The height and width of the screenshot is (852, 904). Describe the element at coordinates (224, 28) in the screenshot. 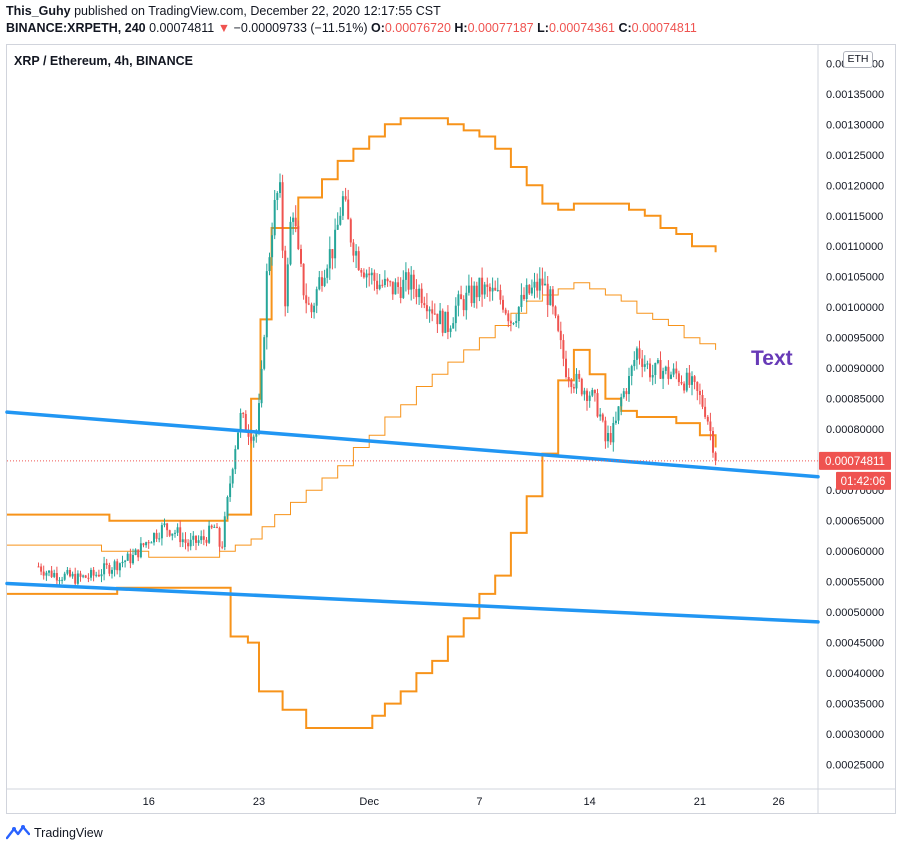

I see `down-triangle-icon: ▼` at that location.